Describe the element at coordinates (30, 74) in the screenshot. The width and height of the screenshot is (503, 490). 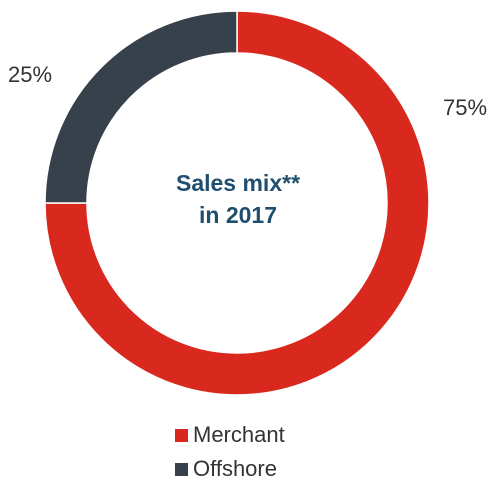
I see `slice-label-offshore: 25%` at that location.